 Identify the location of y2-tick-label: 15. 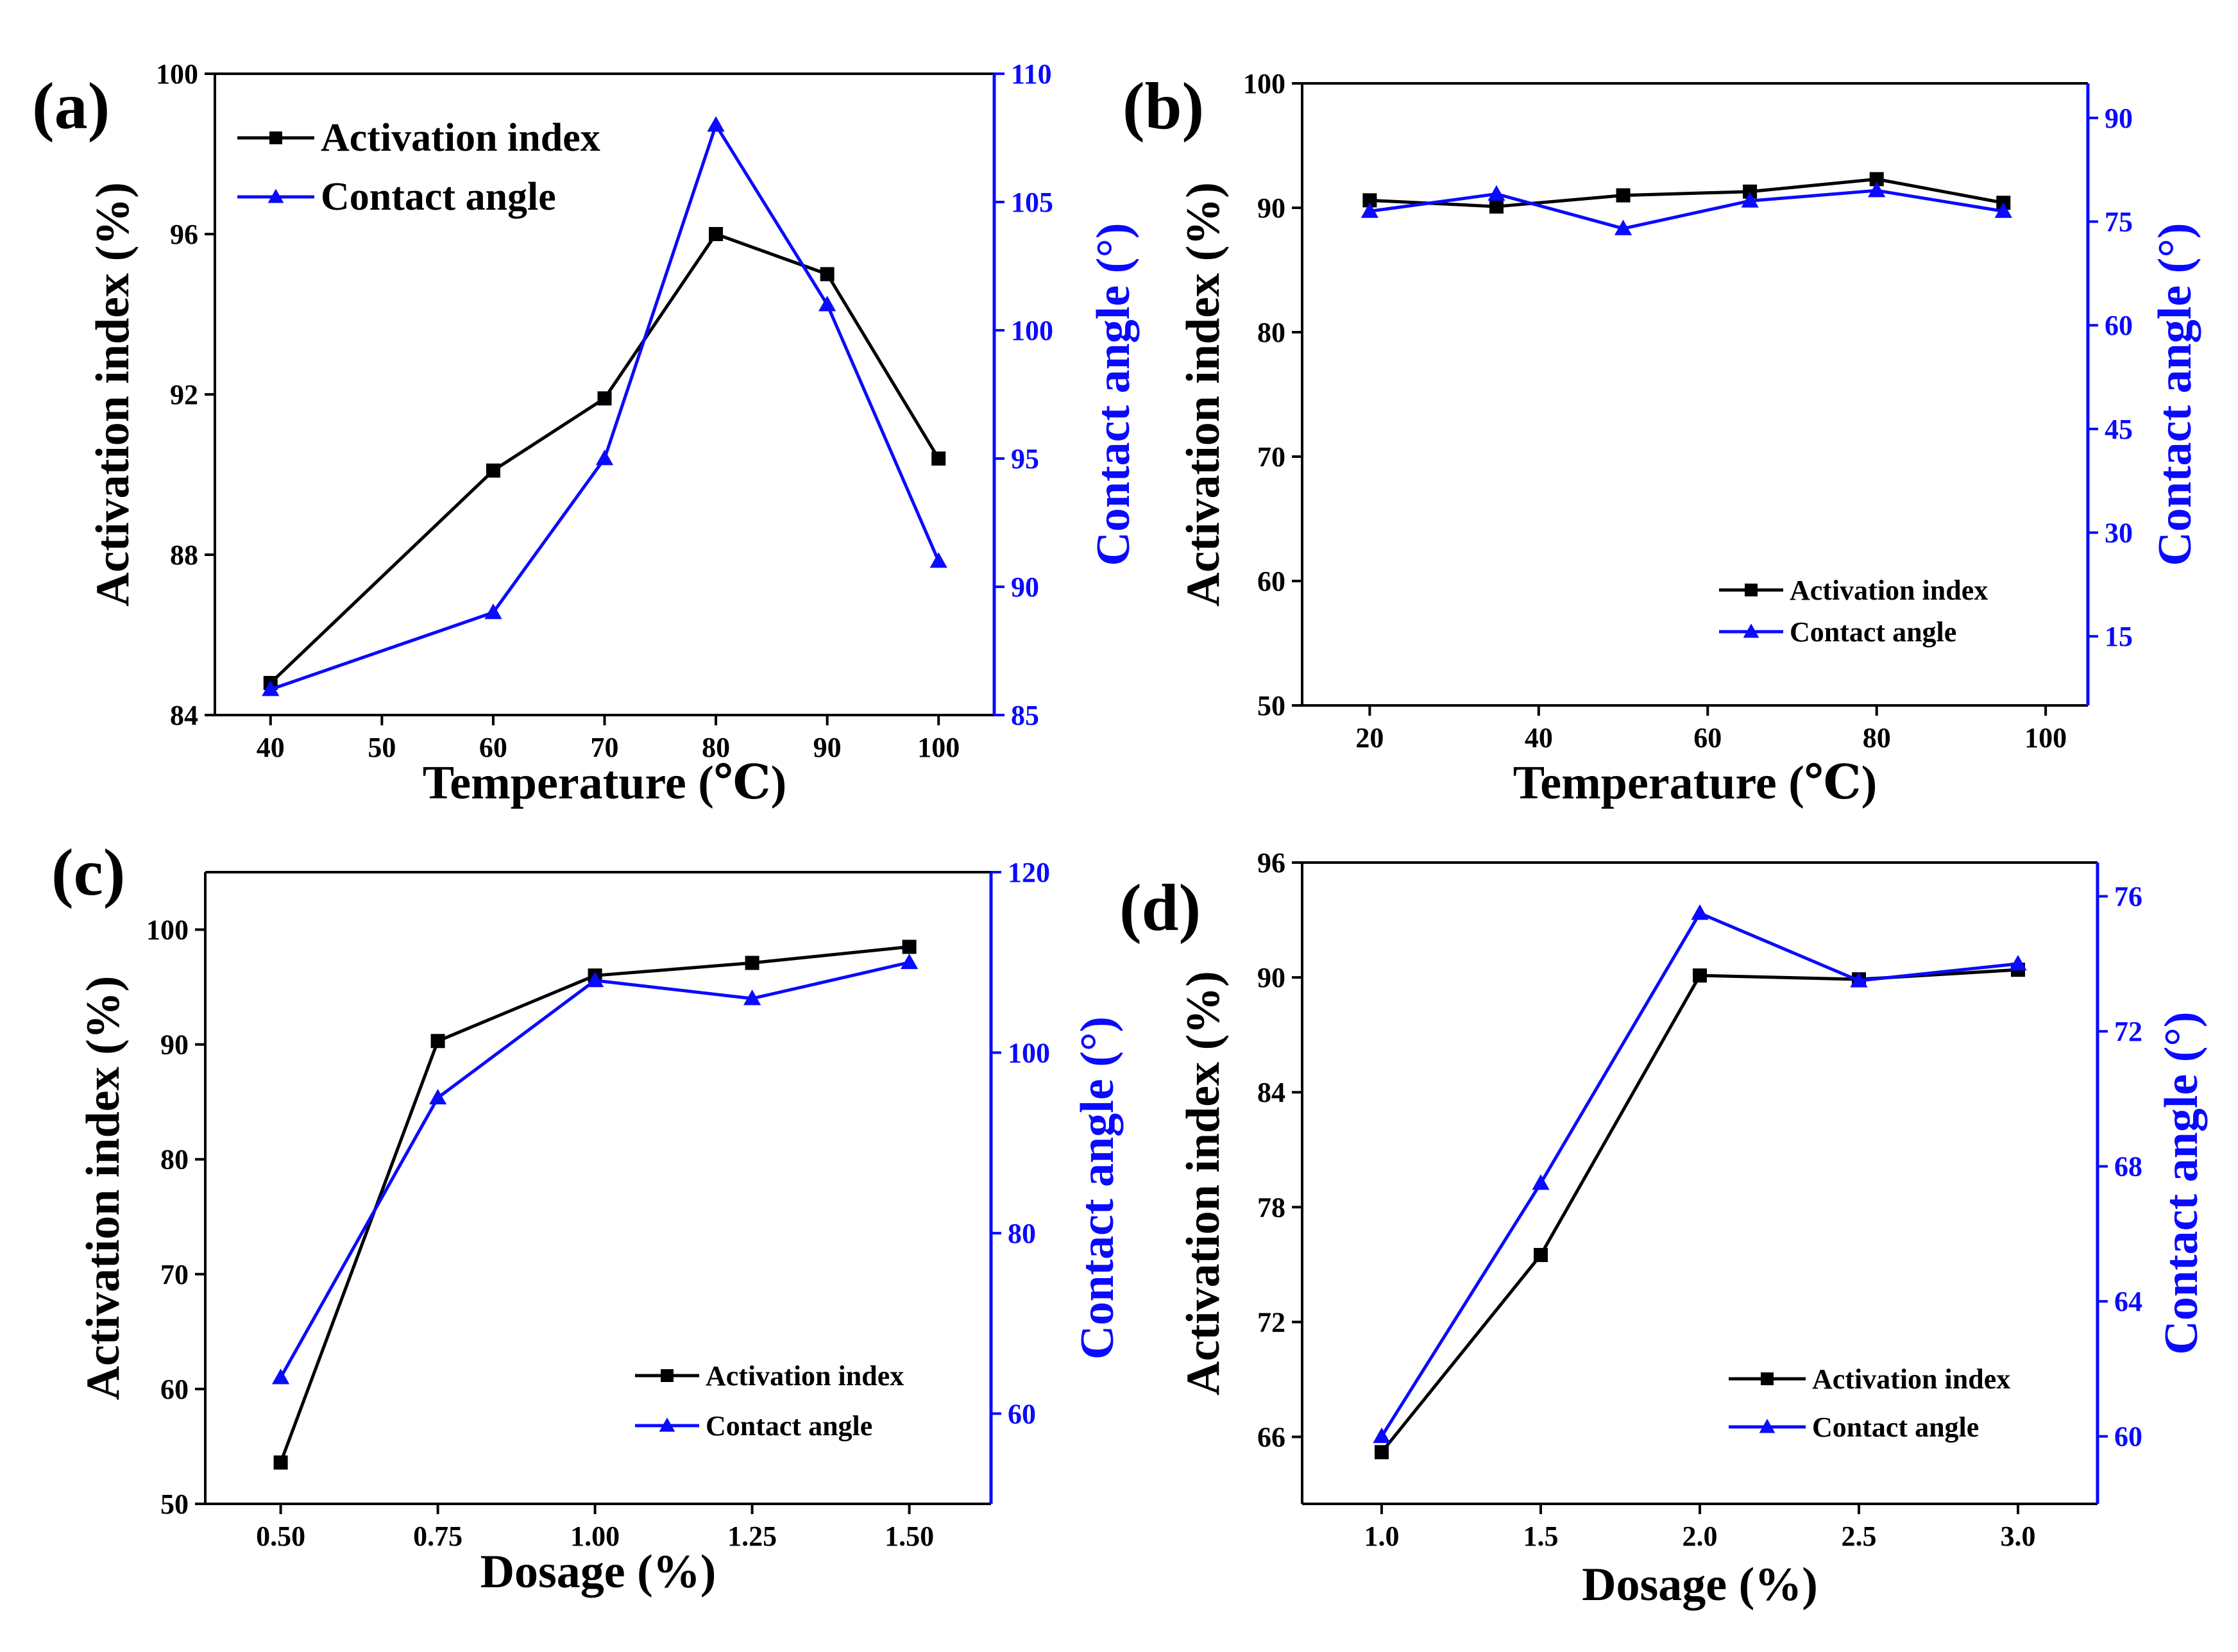
(2119, 636).